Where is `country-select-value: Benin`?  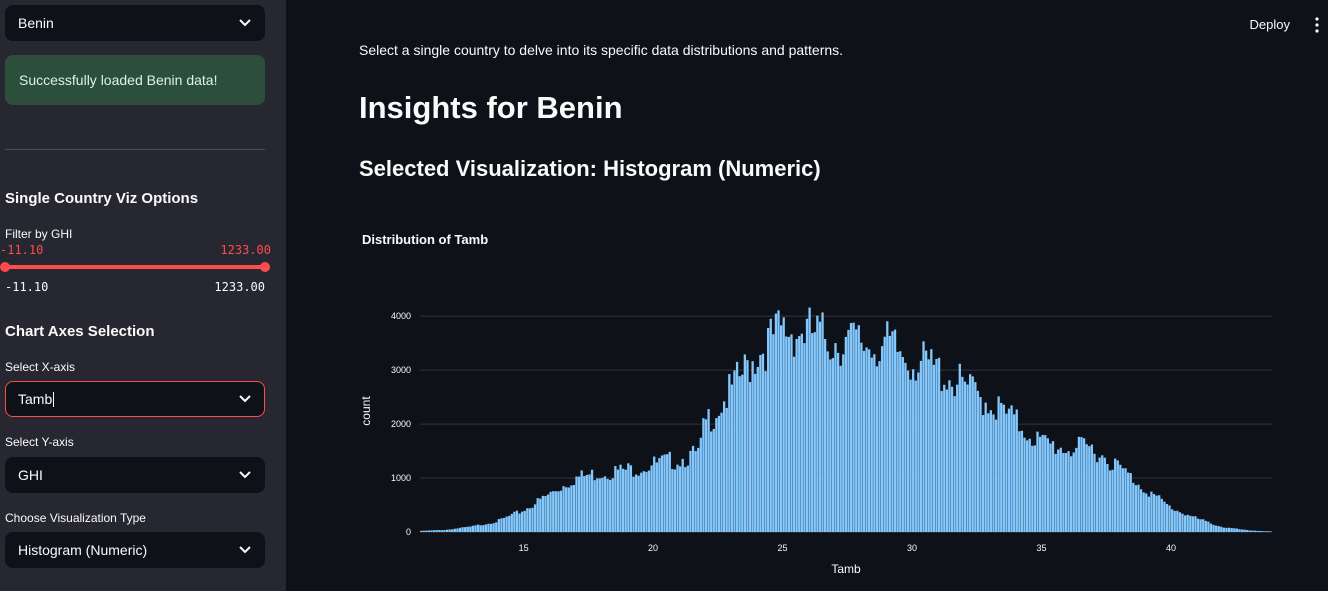
country-select-value: Benin is located at coordinates (36, 23).